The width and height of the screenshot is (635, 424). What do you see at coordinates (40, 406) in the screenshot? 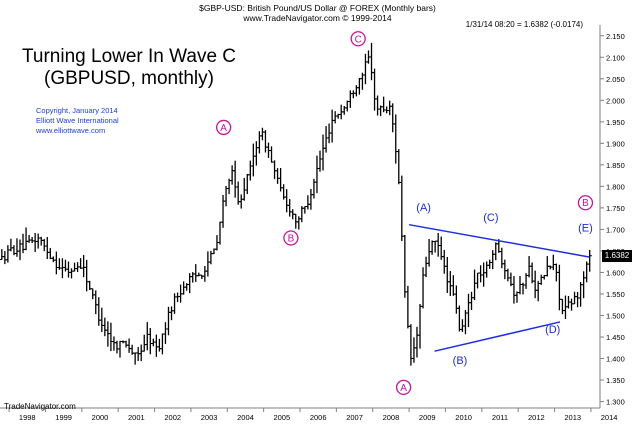
I see `footer-source: TradeNavigator.com` at bounding box center [40, 406].